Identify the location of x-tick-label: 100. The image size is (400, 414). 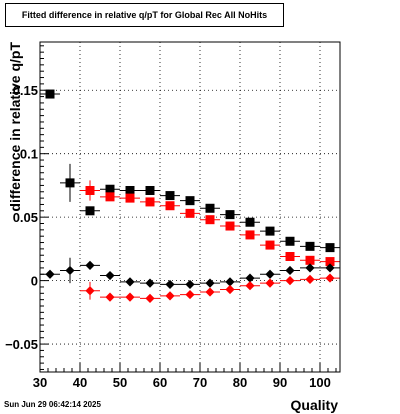
(320, 382).